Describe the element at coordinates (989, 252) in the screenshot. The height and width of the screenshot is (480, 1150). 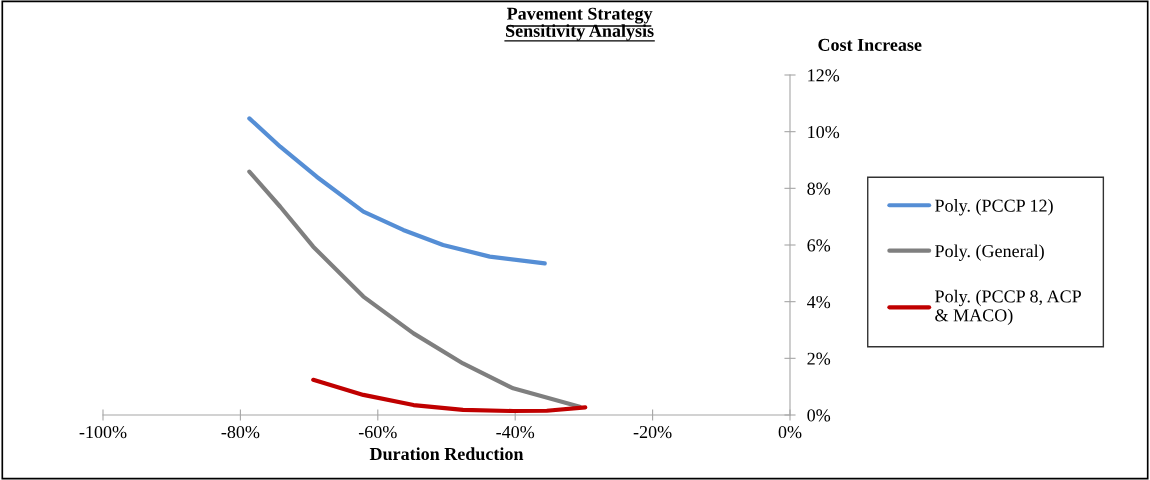
I see `legend-label: Poly. (General)` at that location.